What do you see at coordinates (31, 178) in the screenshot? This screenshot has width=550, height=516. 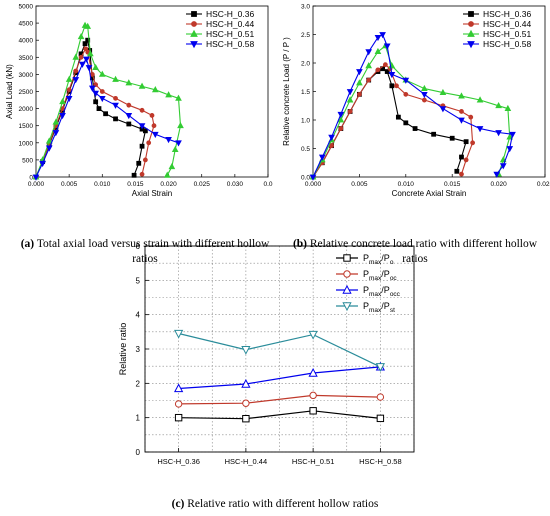 I see `chart-a-ytick-label: 0` at bounding box center [31, 178].